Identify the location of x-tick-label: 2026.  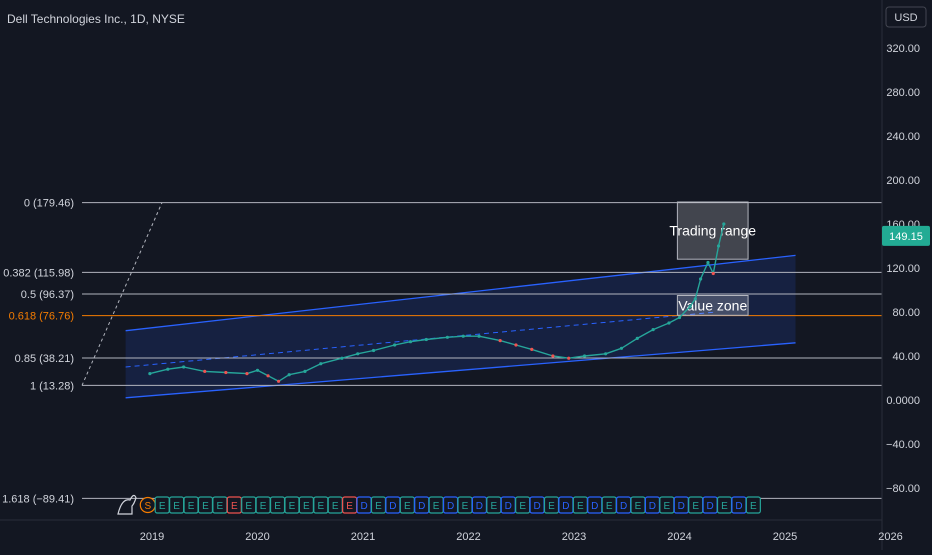
(890, 537).